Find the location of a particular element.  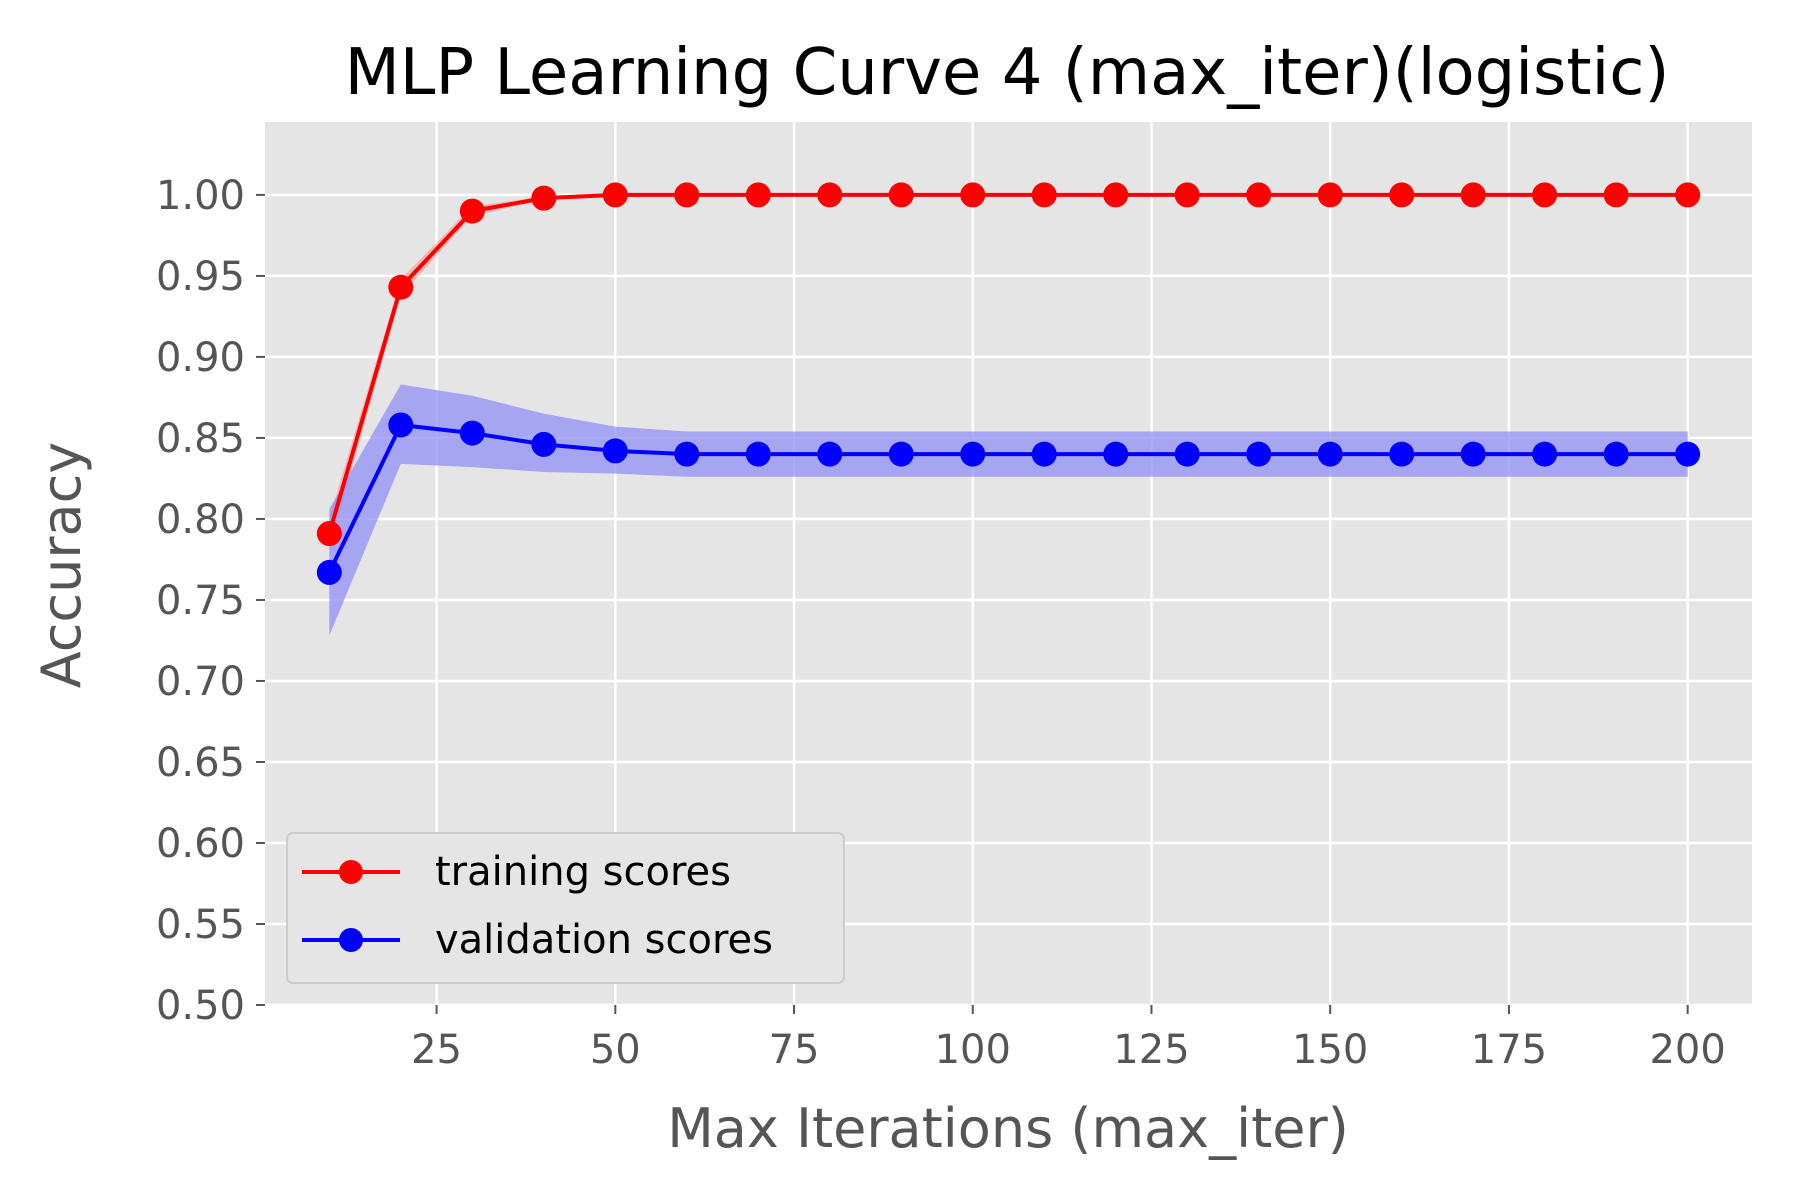

legend-box is located at coordinates (565, 908).